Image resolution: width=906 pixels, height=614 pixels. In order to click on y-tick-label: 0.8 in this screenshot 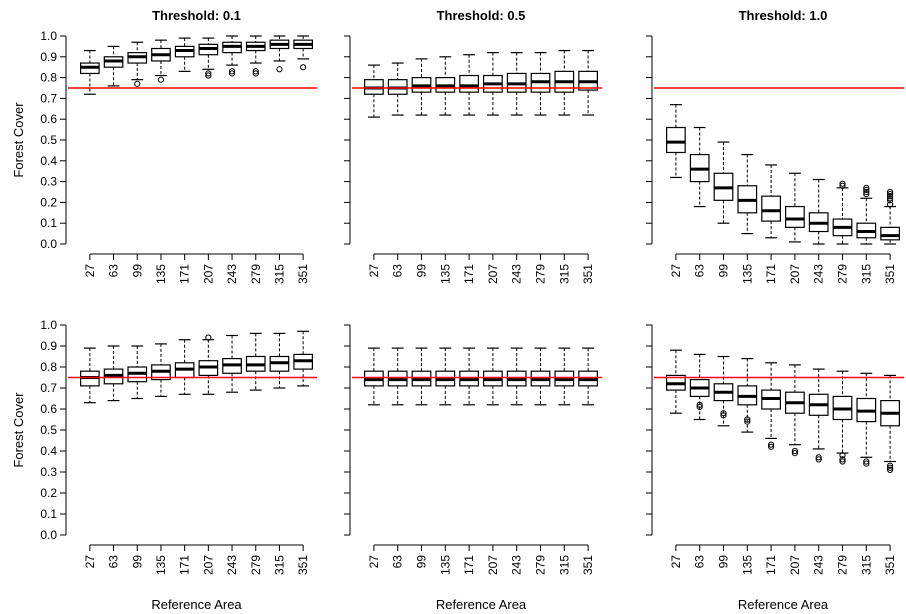, I will do `click(48, 78)`.